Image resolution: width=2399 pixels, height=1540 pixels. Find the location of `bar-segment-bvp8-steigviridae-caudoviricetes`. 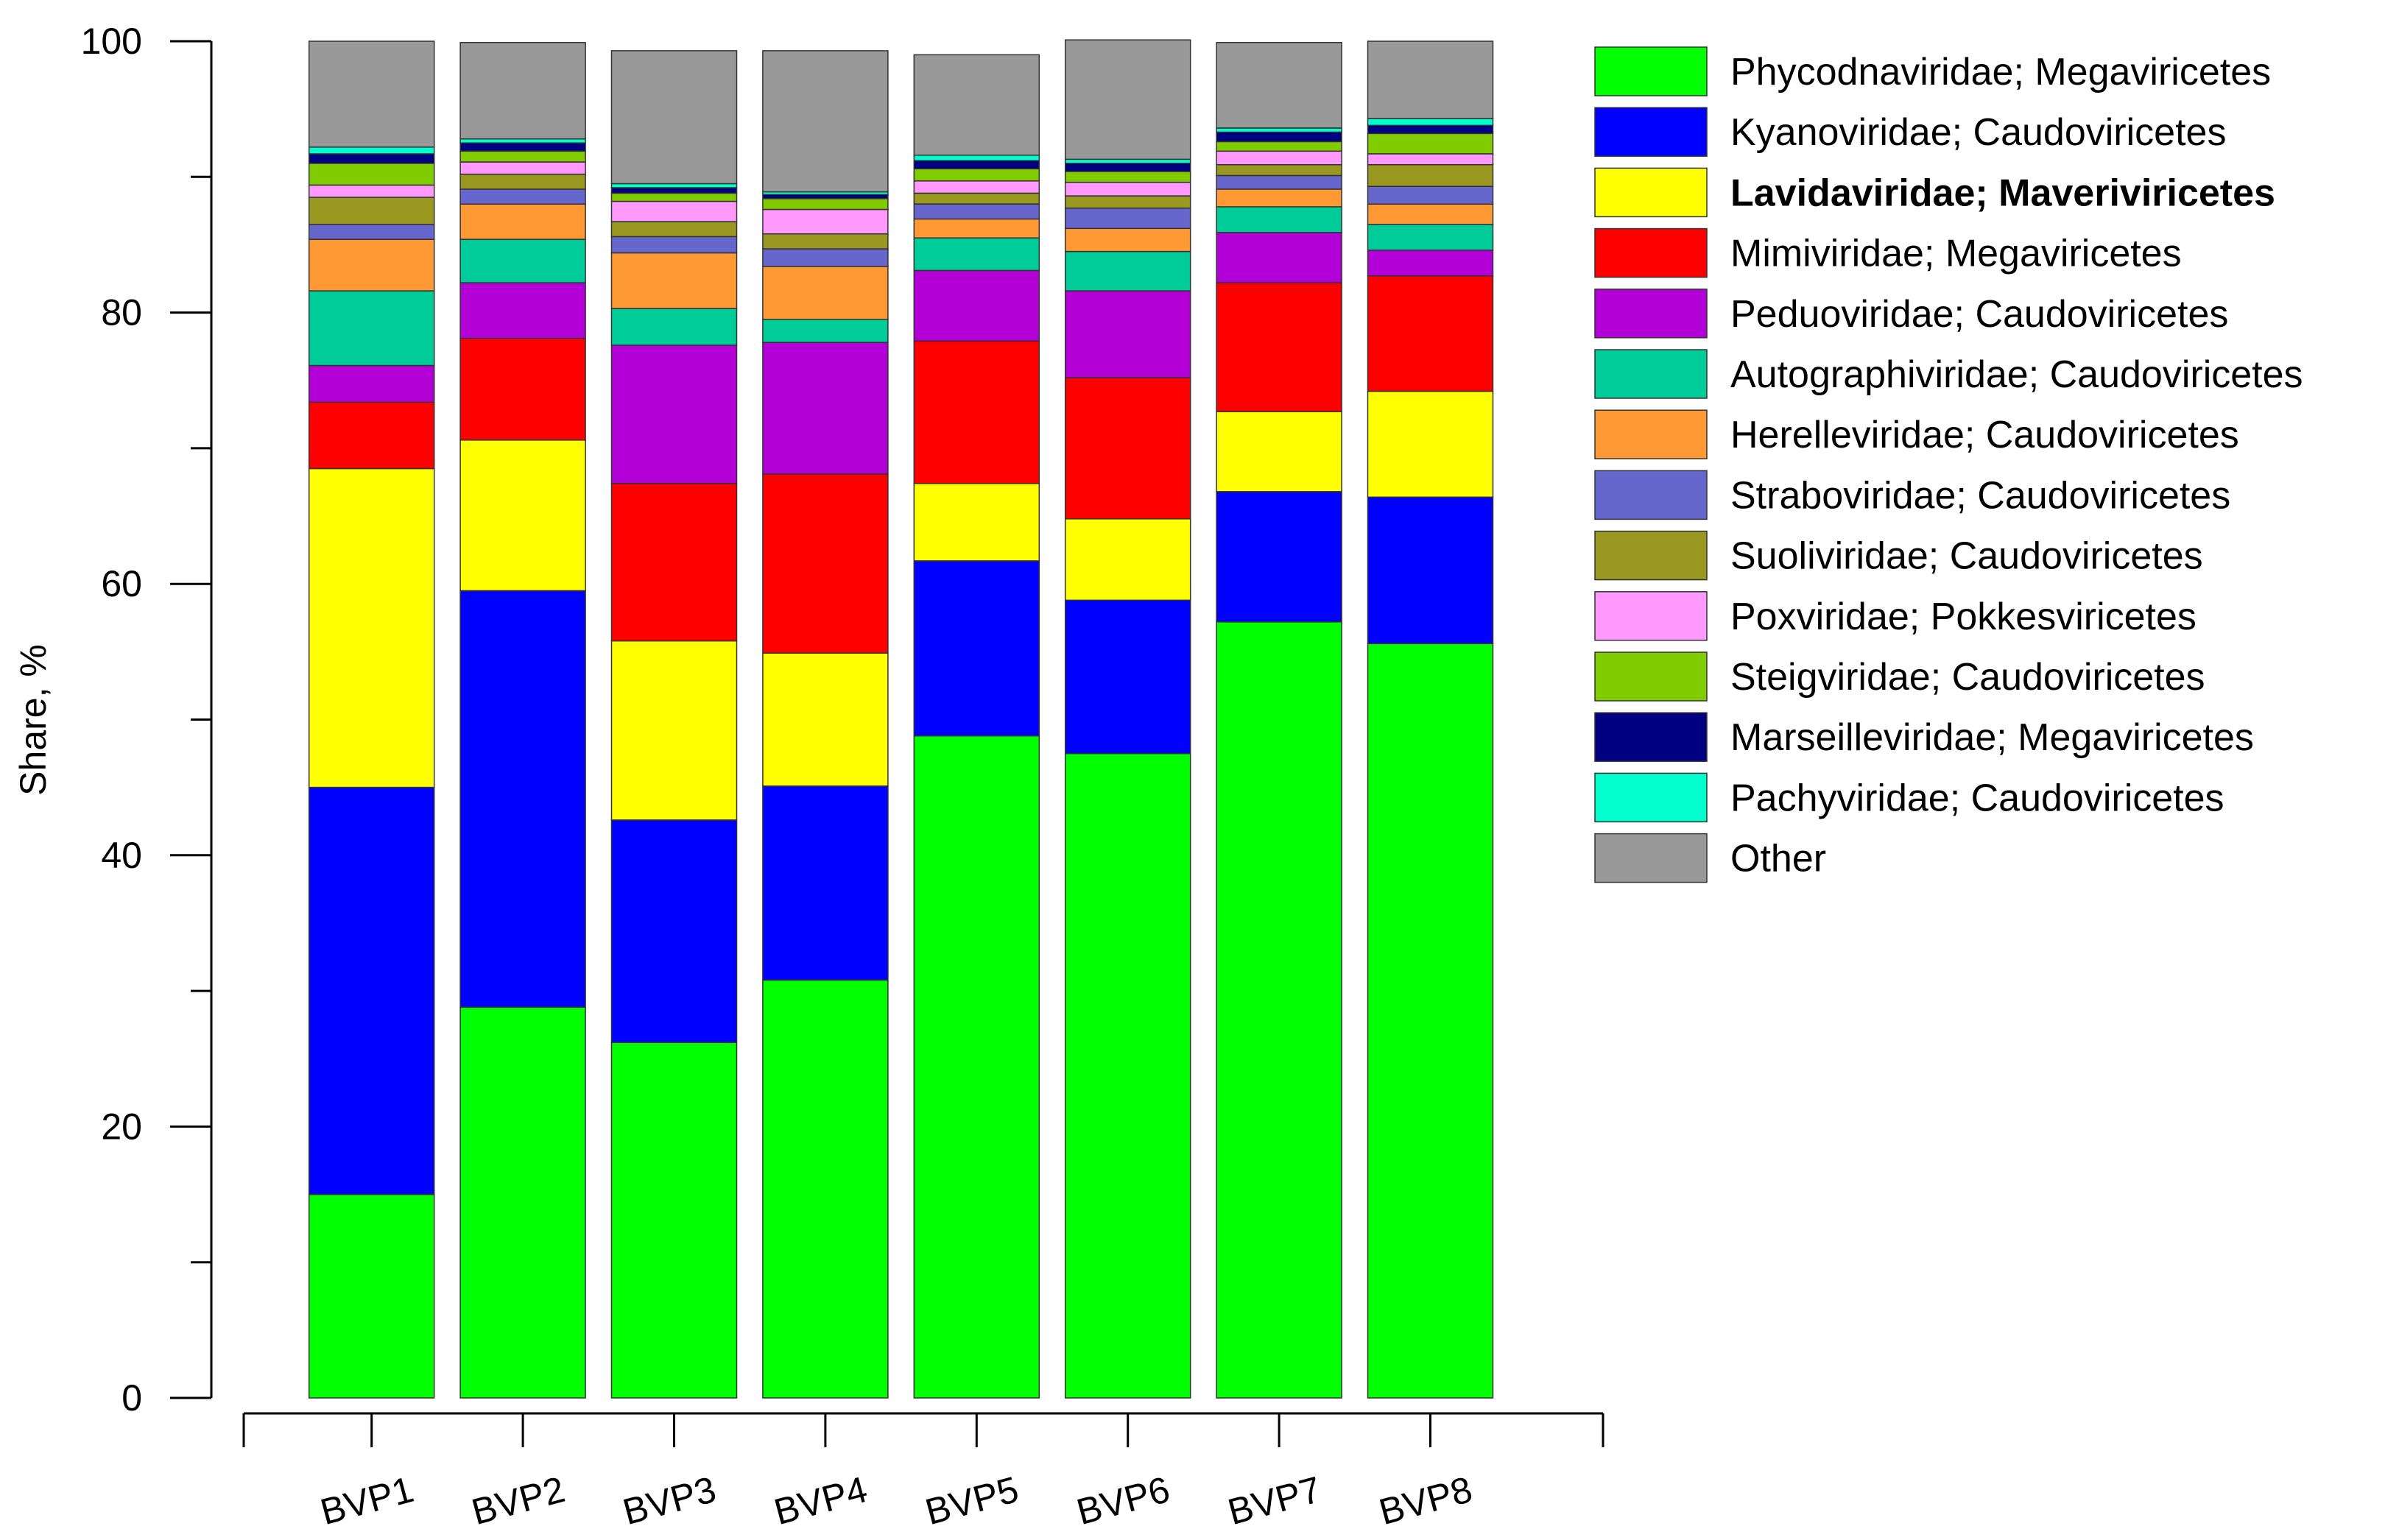

bar-segment-bvp8-steigviridae-caudoviricetes is located at coordinates (1430, 144).